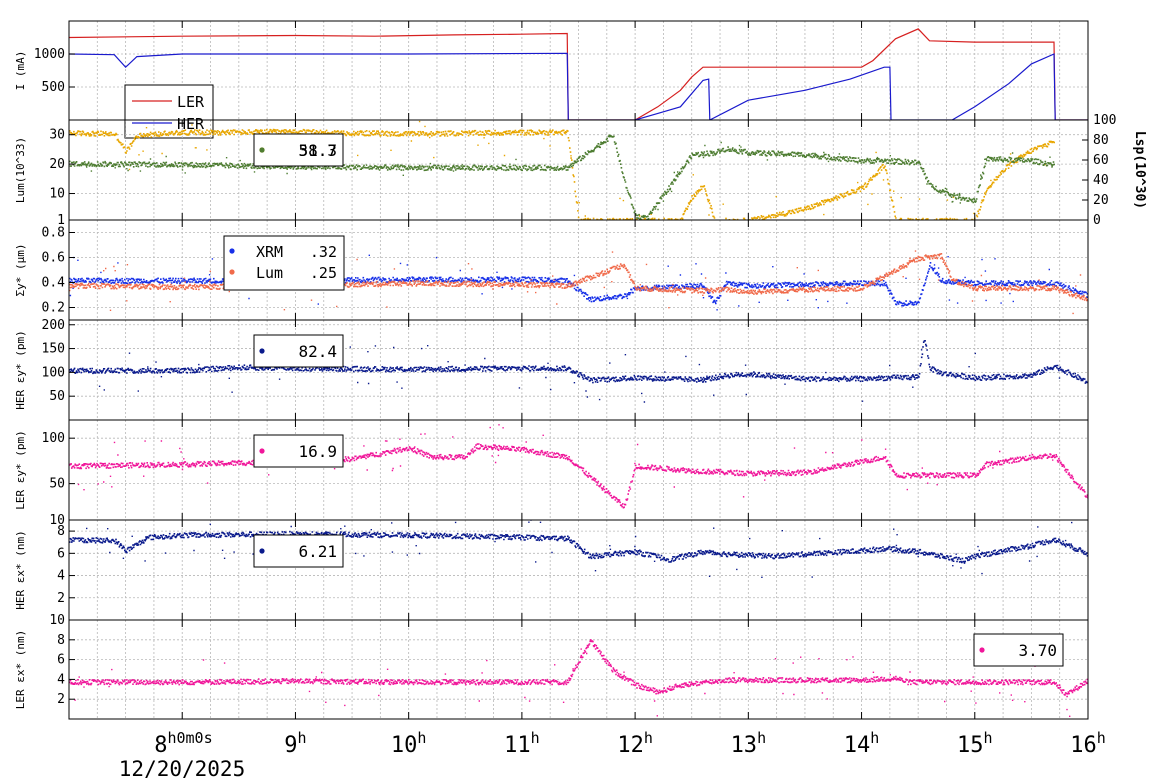 Image resolution: width=1160 pixels, height=782 pixels. Describe the element at coordinates (749, 743) in the screenshot. I see `x-tick-label: 13h` at that location.